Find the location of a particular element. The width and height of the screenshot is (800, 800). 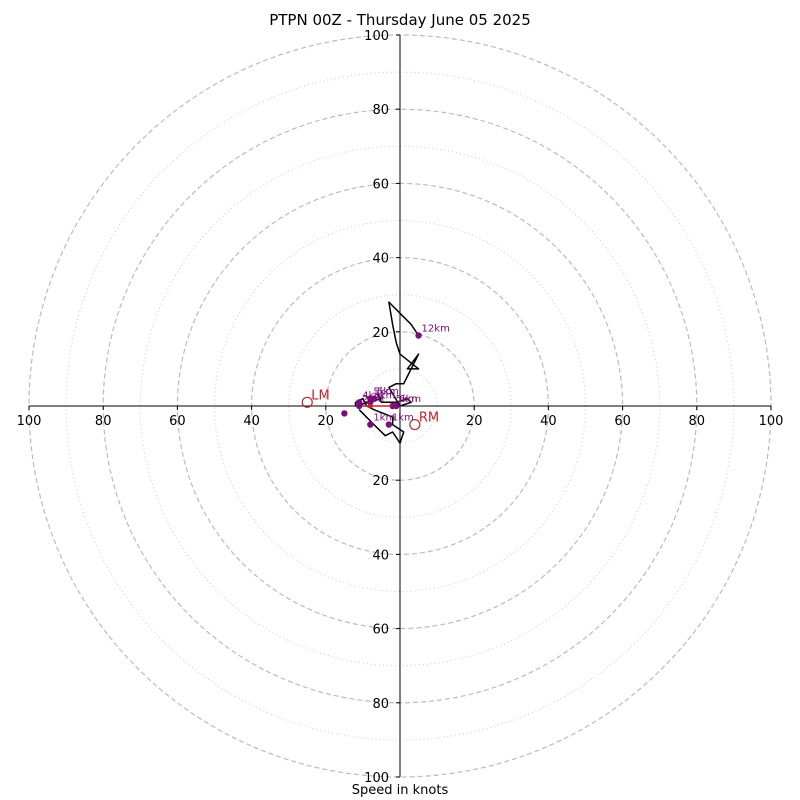

x-axis-label: Speed in knots is located at coordinates (400, 790).